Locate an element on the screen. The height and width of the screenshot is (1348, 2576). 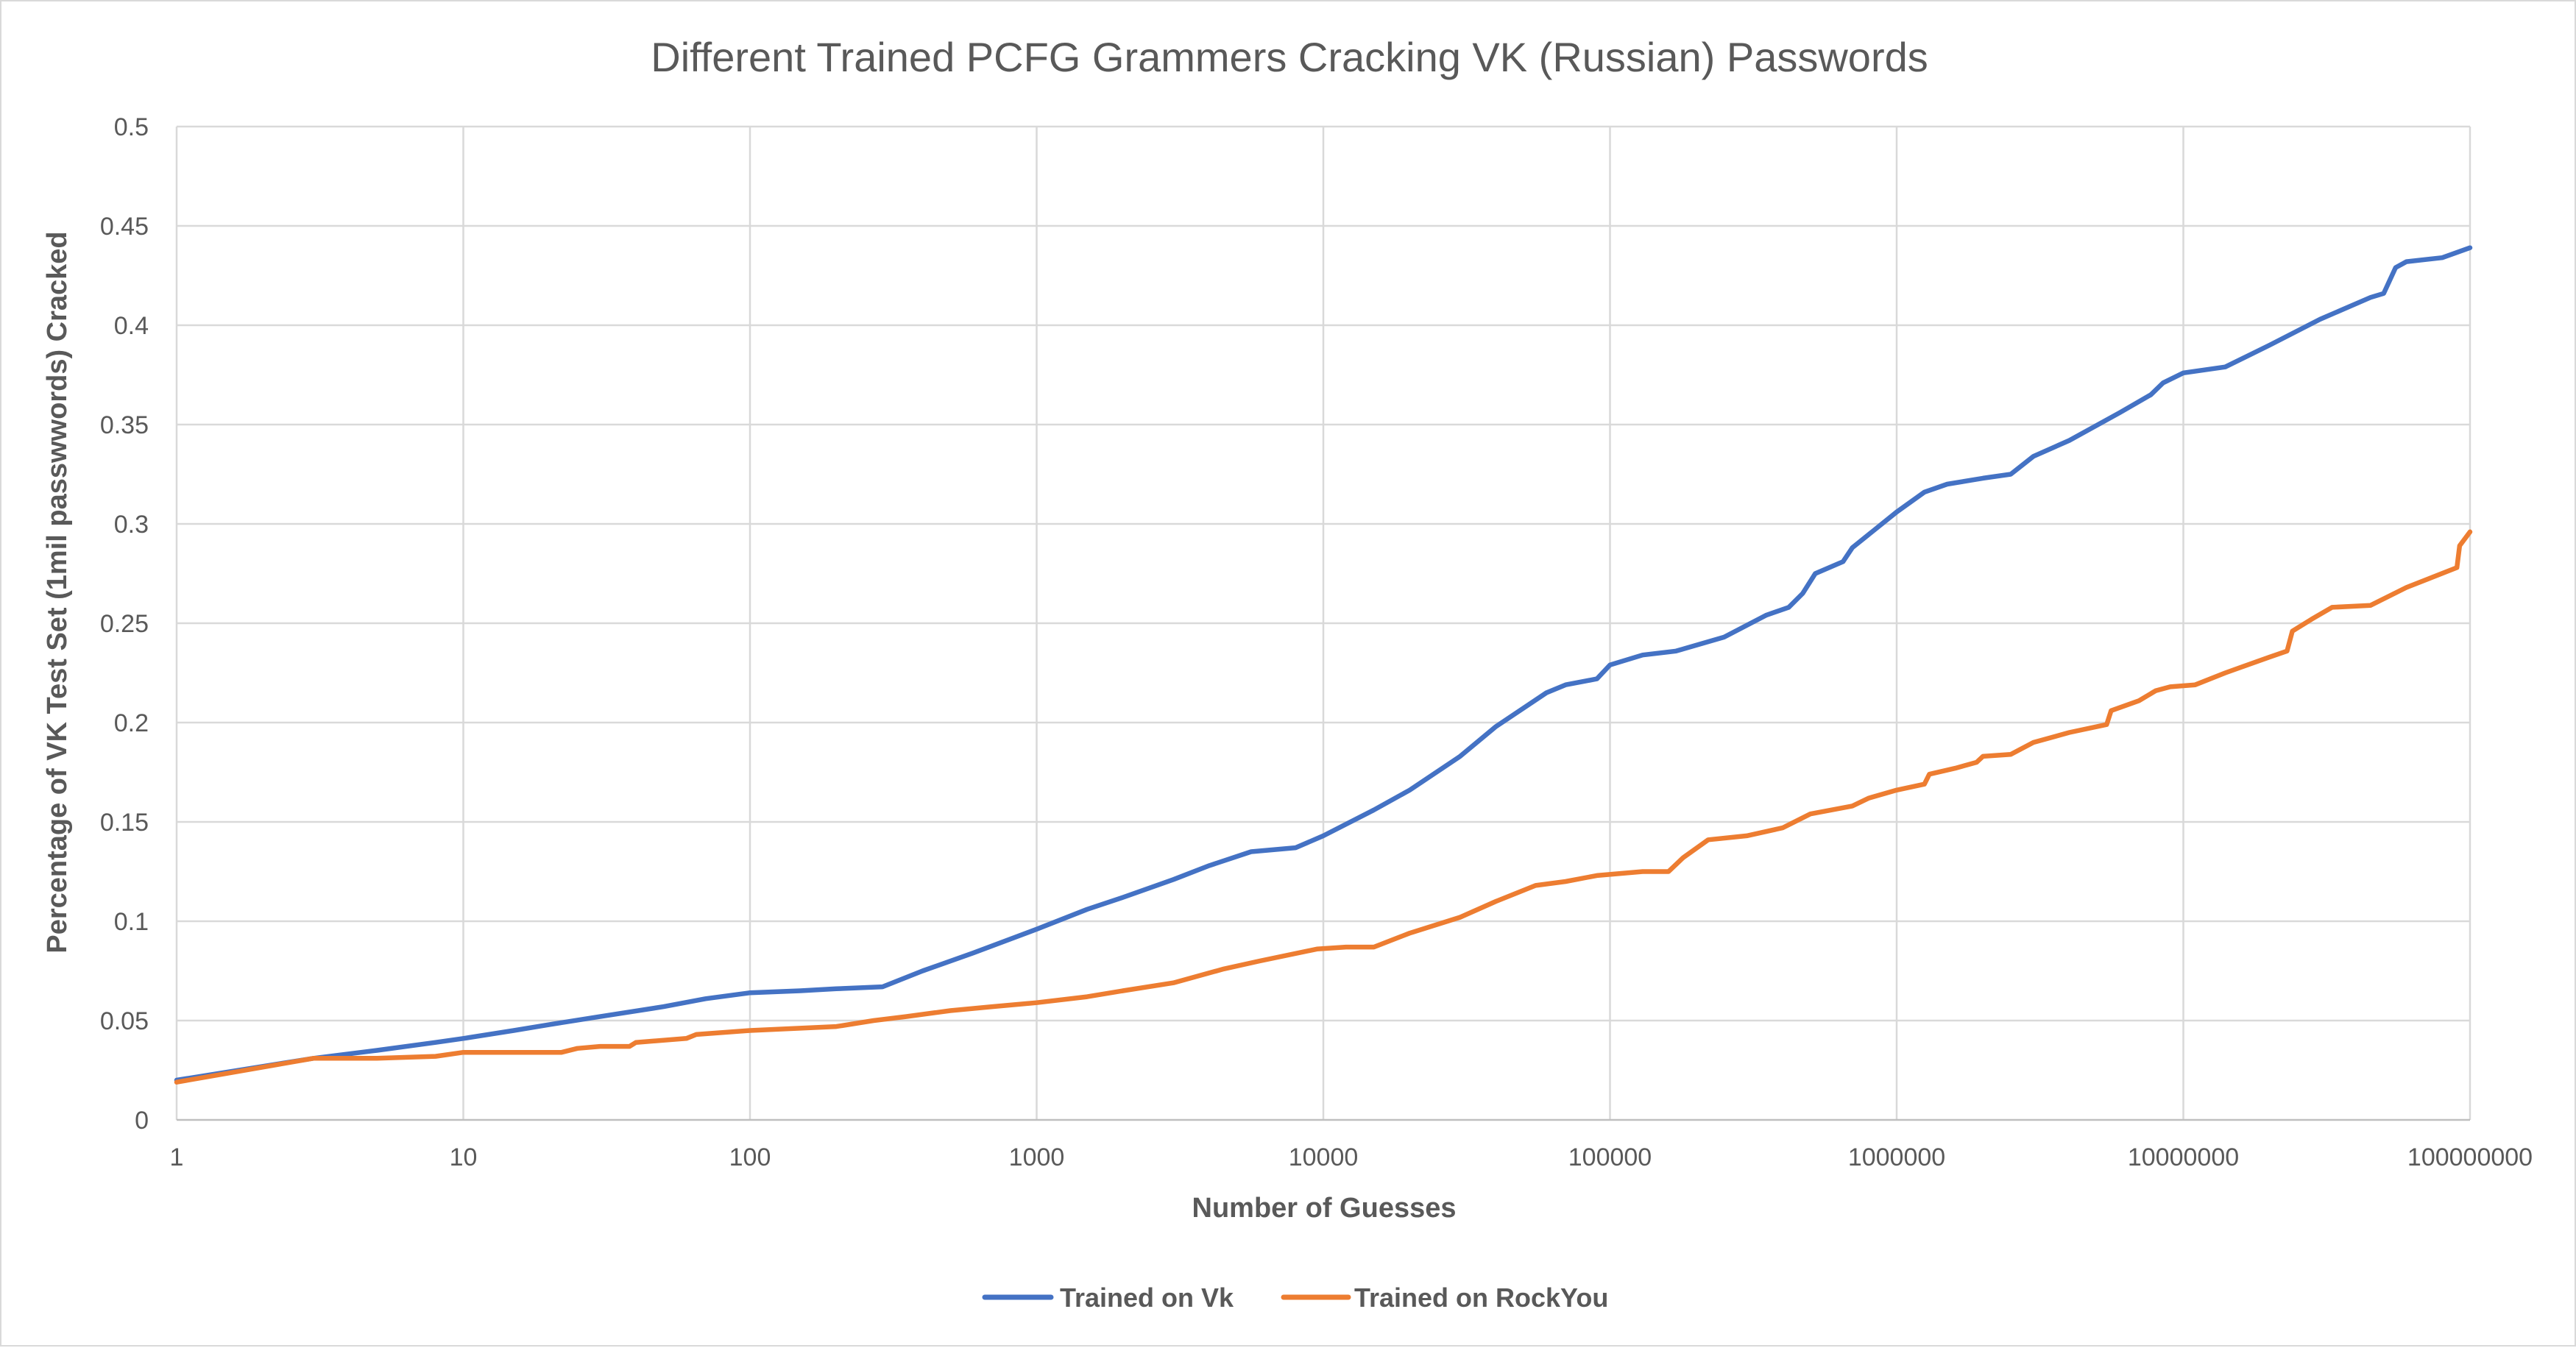
x-tick-label: 1 is located at coordinates (177, 1157).